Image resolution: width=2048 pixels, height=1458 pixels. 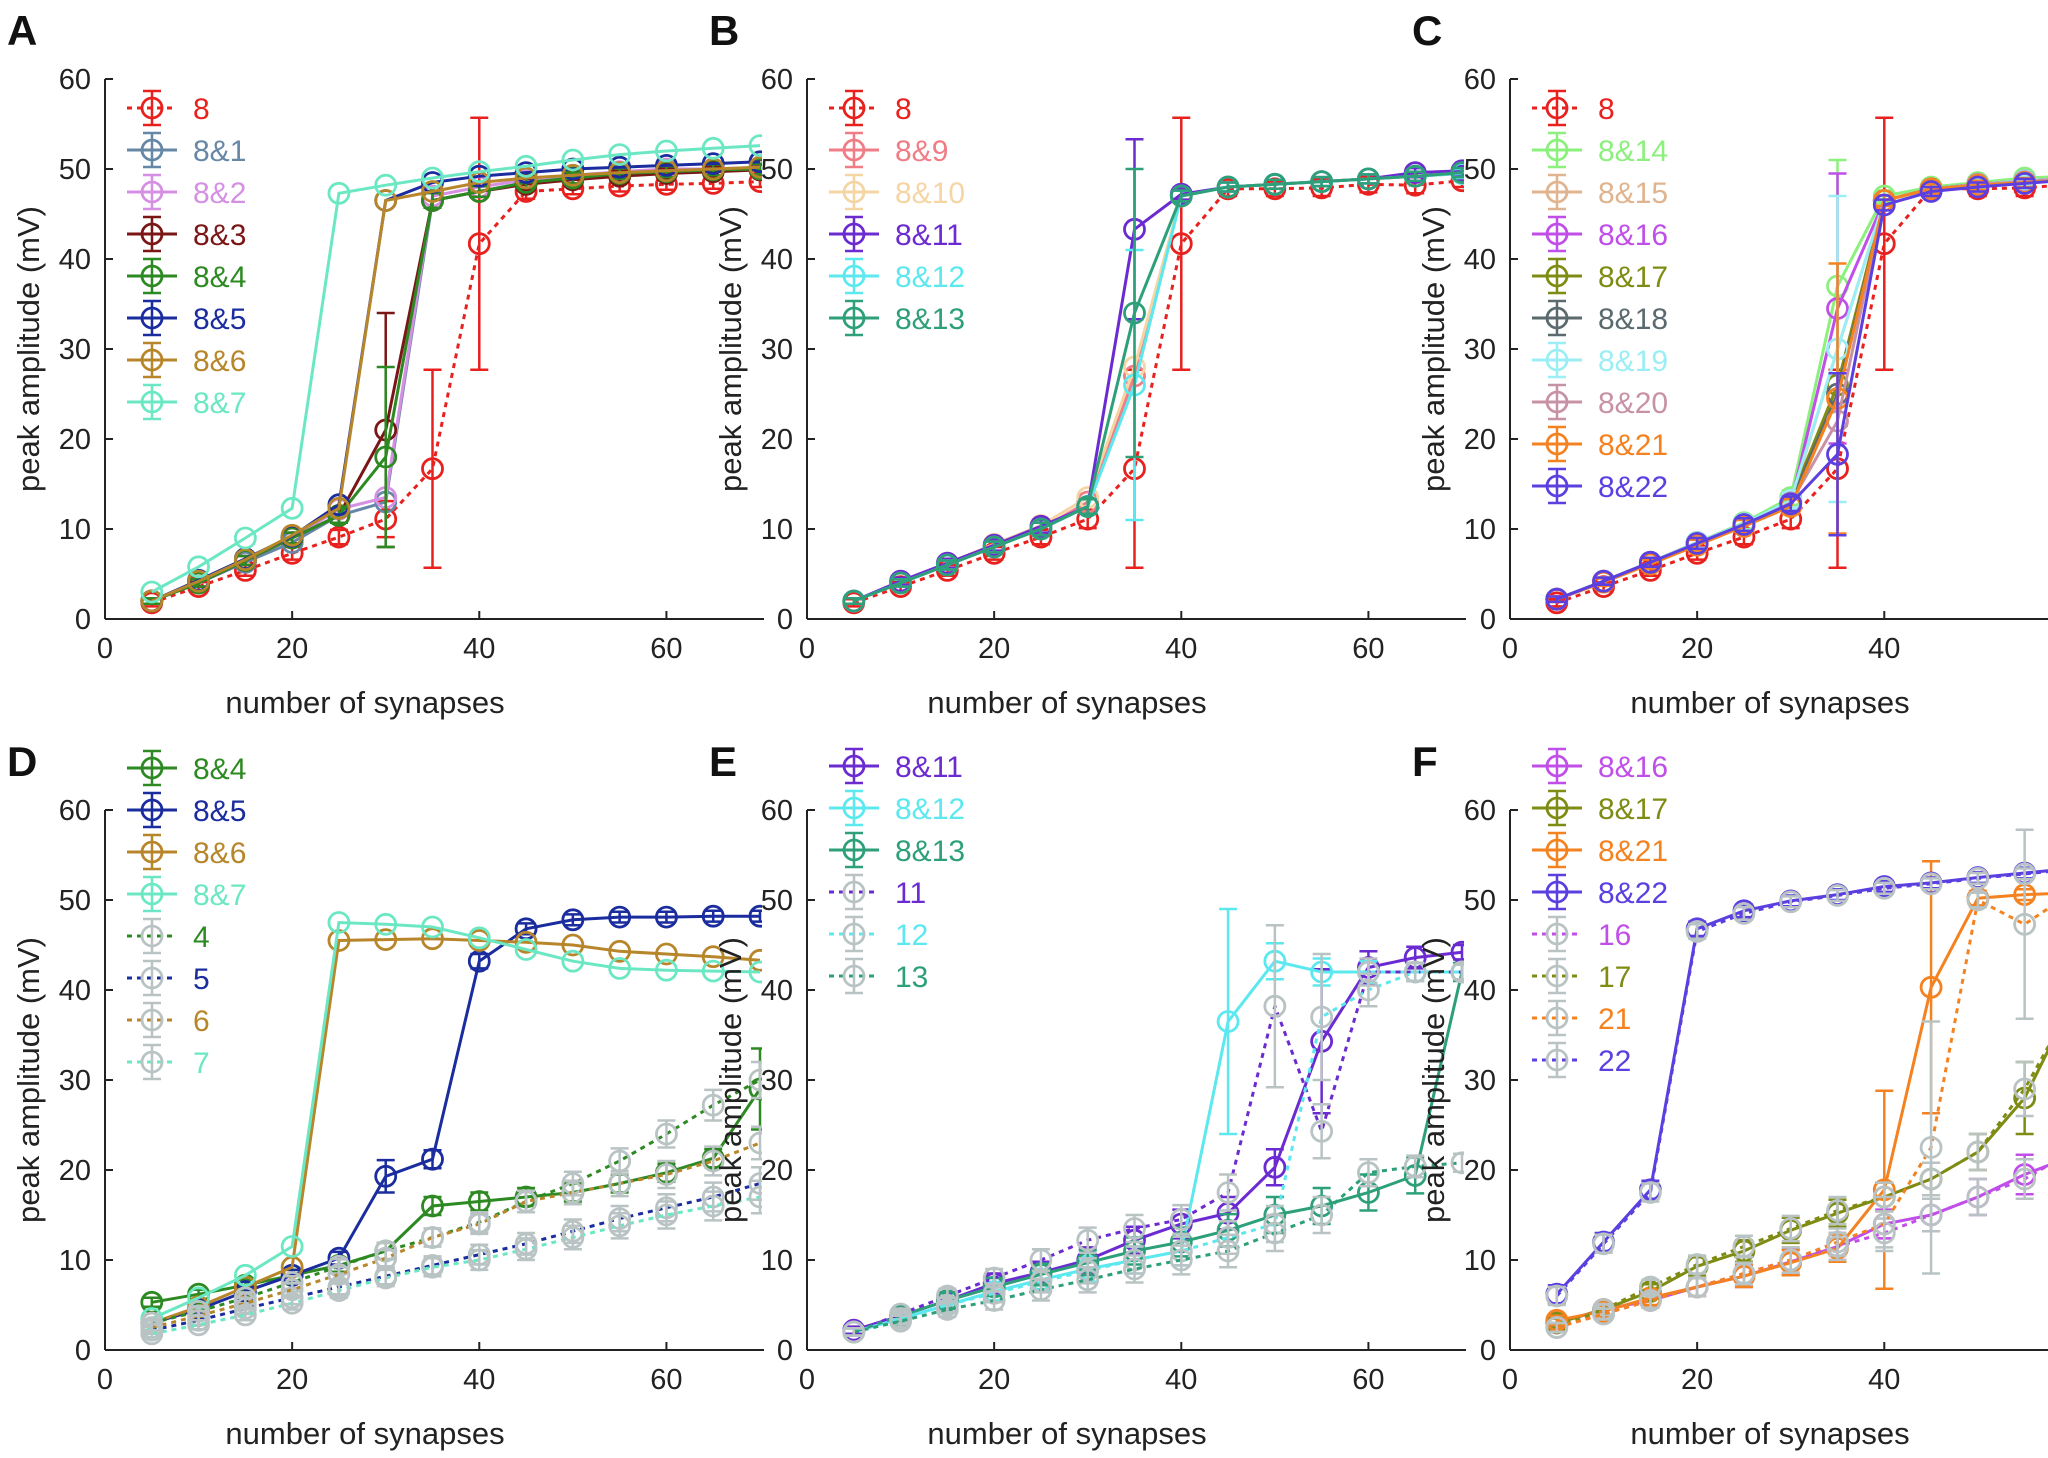 What do you see at coordinates (1633, 403) in the screenshot?
I see `legend-label: 8&20` at bounding box center [1633, 403].